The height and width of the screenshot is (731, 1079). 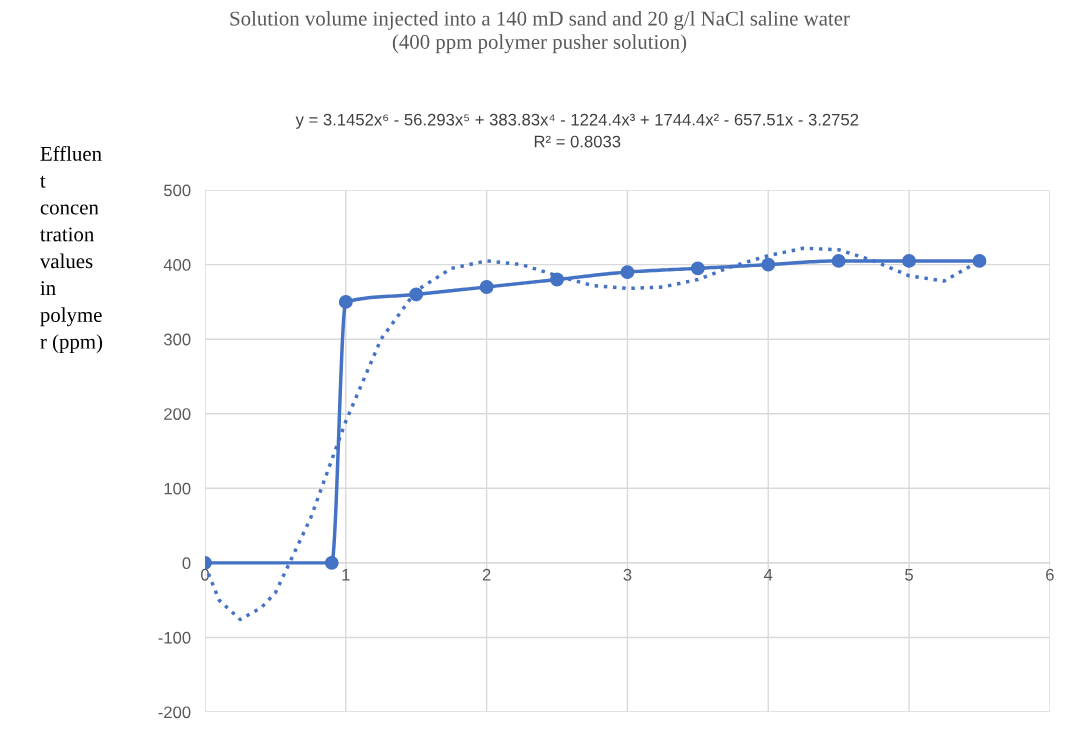 I want to click on x-tick-label: 6, so click(x=1050, y=574).